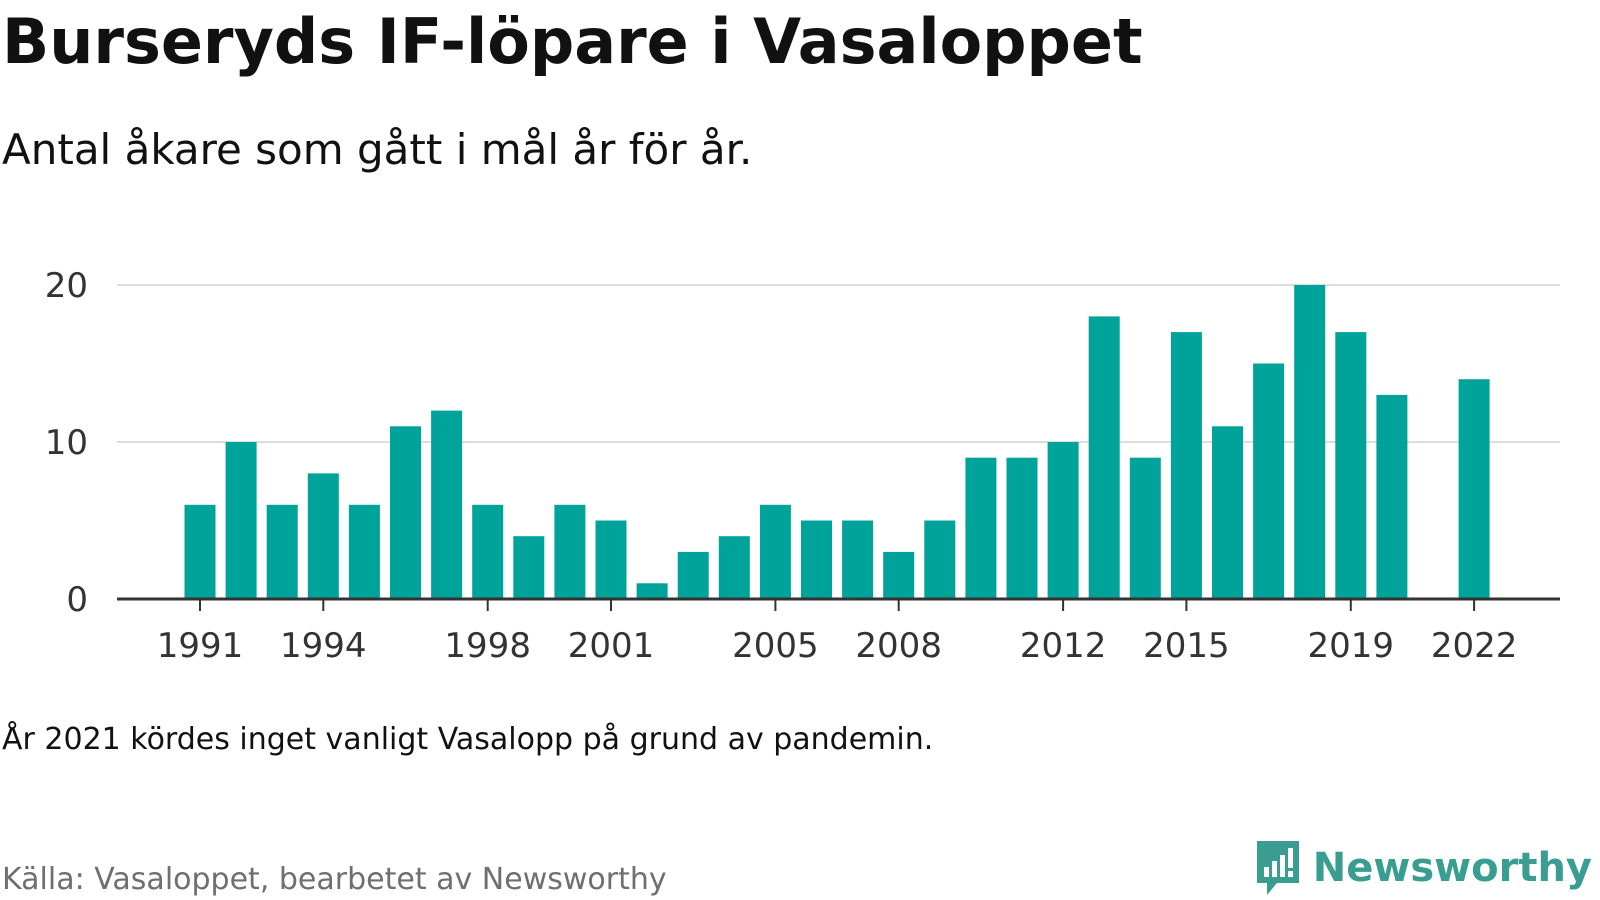 The height and width of the screenshot is (900, 1600). What do you see at coordinates (487, 646) in the screenshot?
I see `x-tick-label: 1998` at bounding box center [487, 646].